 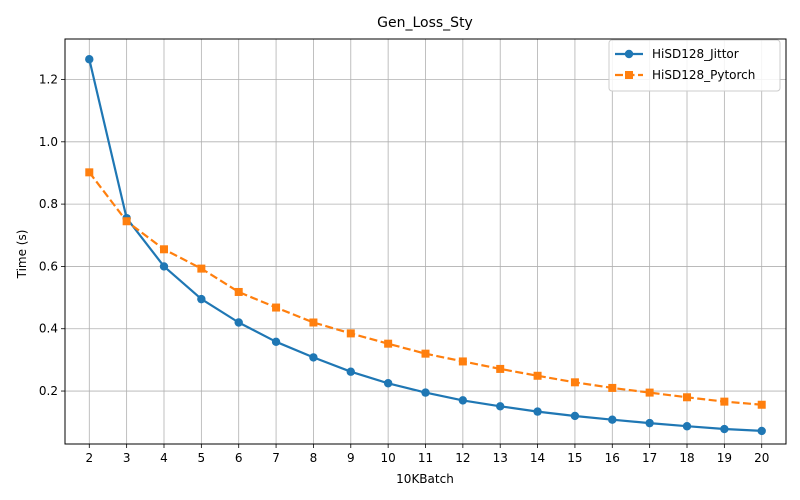 What do you see at coordinates (276, 458) in the screenshot?
I see `x-tick-label: 7` at bounding box center [276, 458].